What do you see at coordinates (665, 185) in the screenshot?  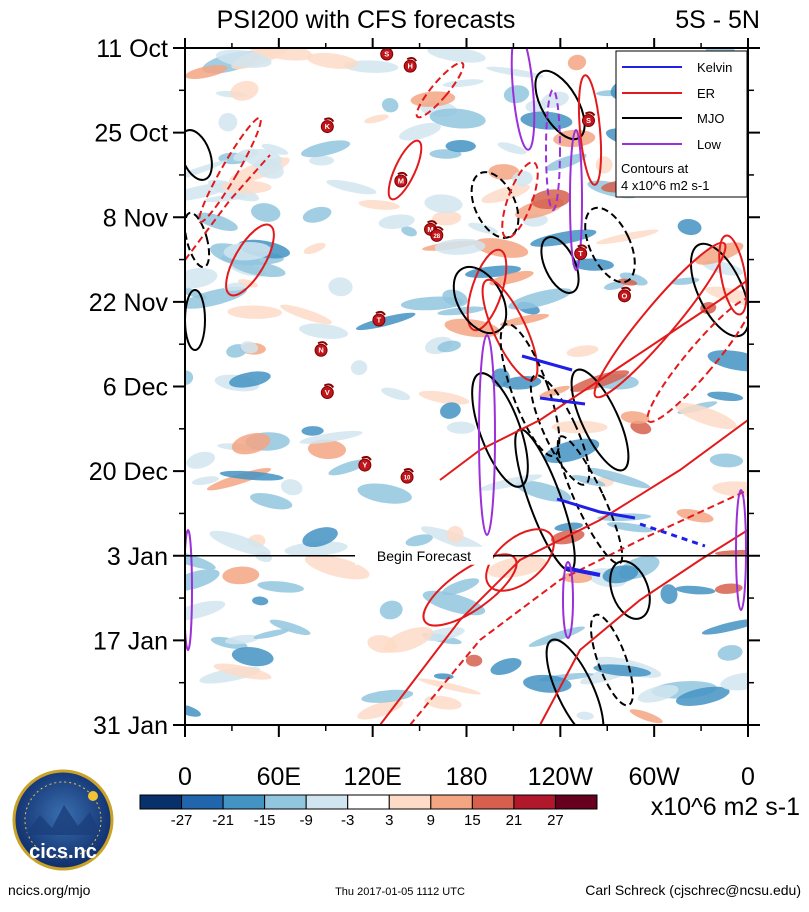 I see `legend-note-line2: 4 x10^6 m2 s-1` at bounding box center [665, 185].